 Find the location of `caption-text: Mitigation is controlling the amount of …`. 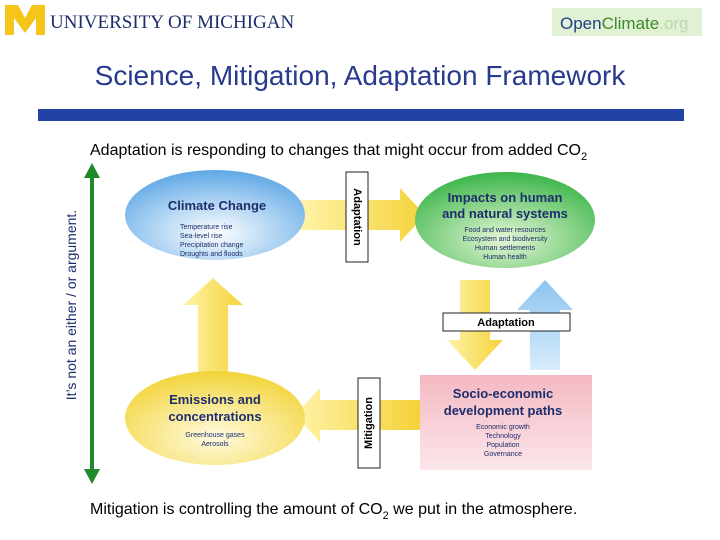

caption-text: Mitigation is controlling the amount of … is located at coordinates (236, 509).